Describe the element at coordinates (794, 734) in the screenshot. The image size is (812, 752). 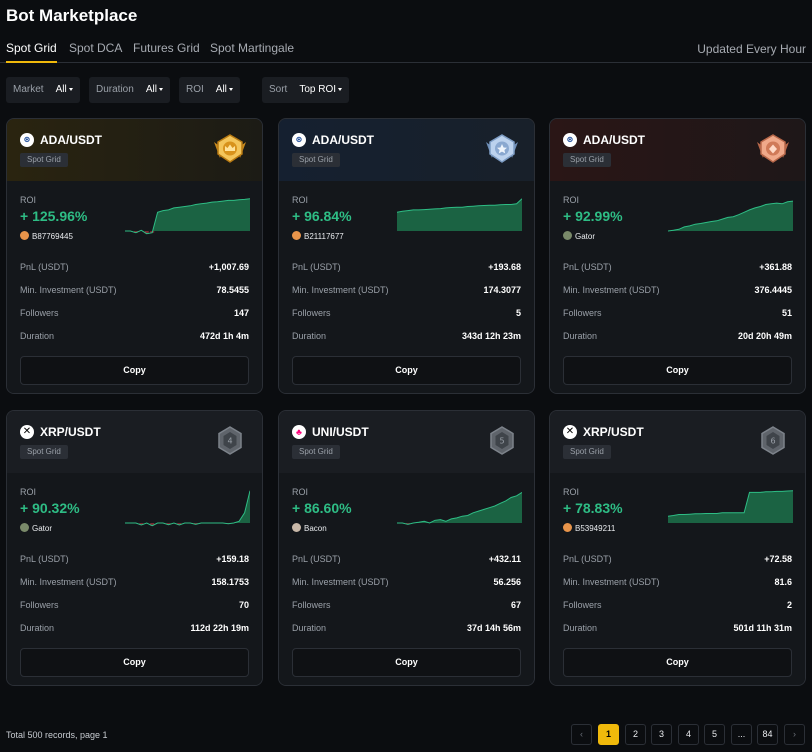
I see `next-page-button: ›` at that location.